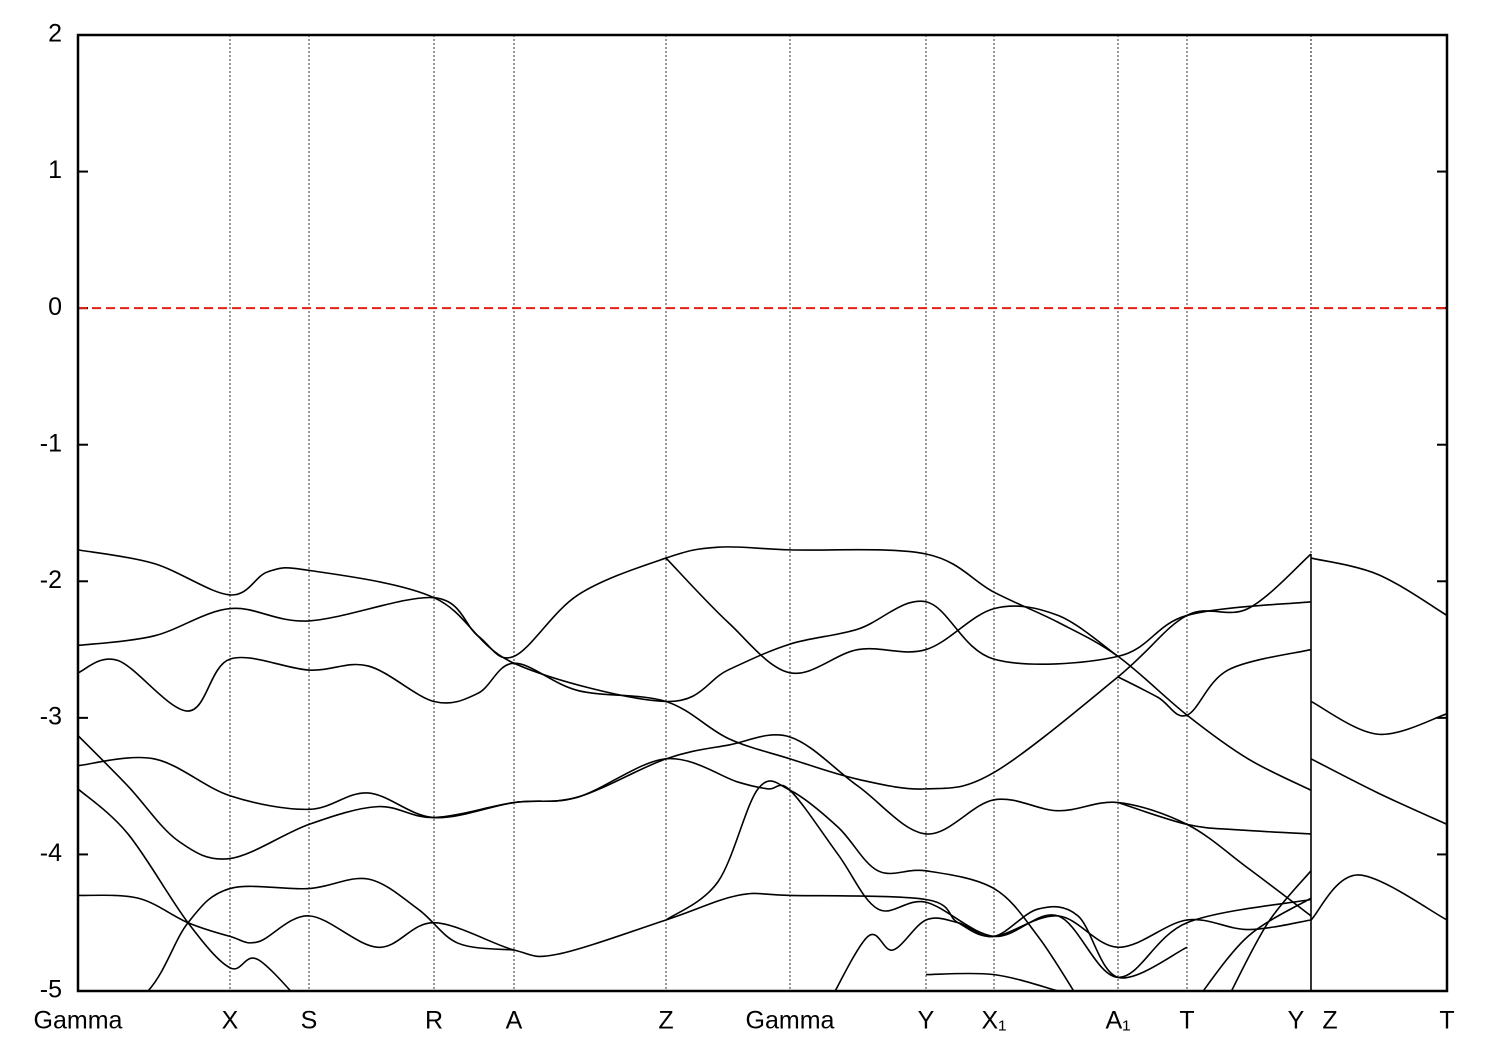  Describe the element at coordinates (51, 853) in the screenshot. I see `y-tick-label: -4` at that location.